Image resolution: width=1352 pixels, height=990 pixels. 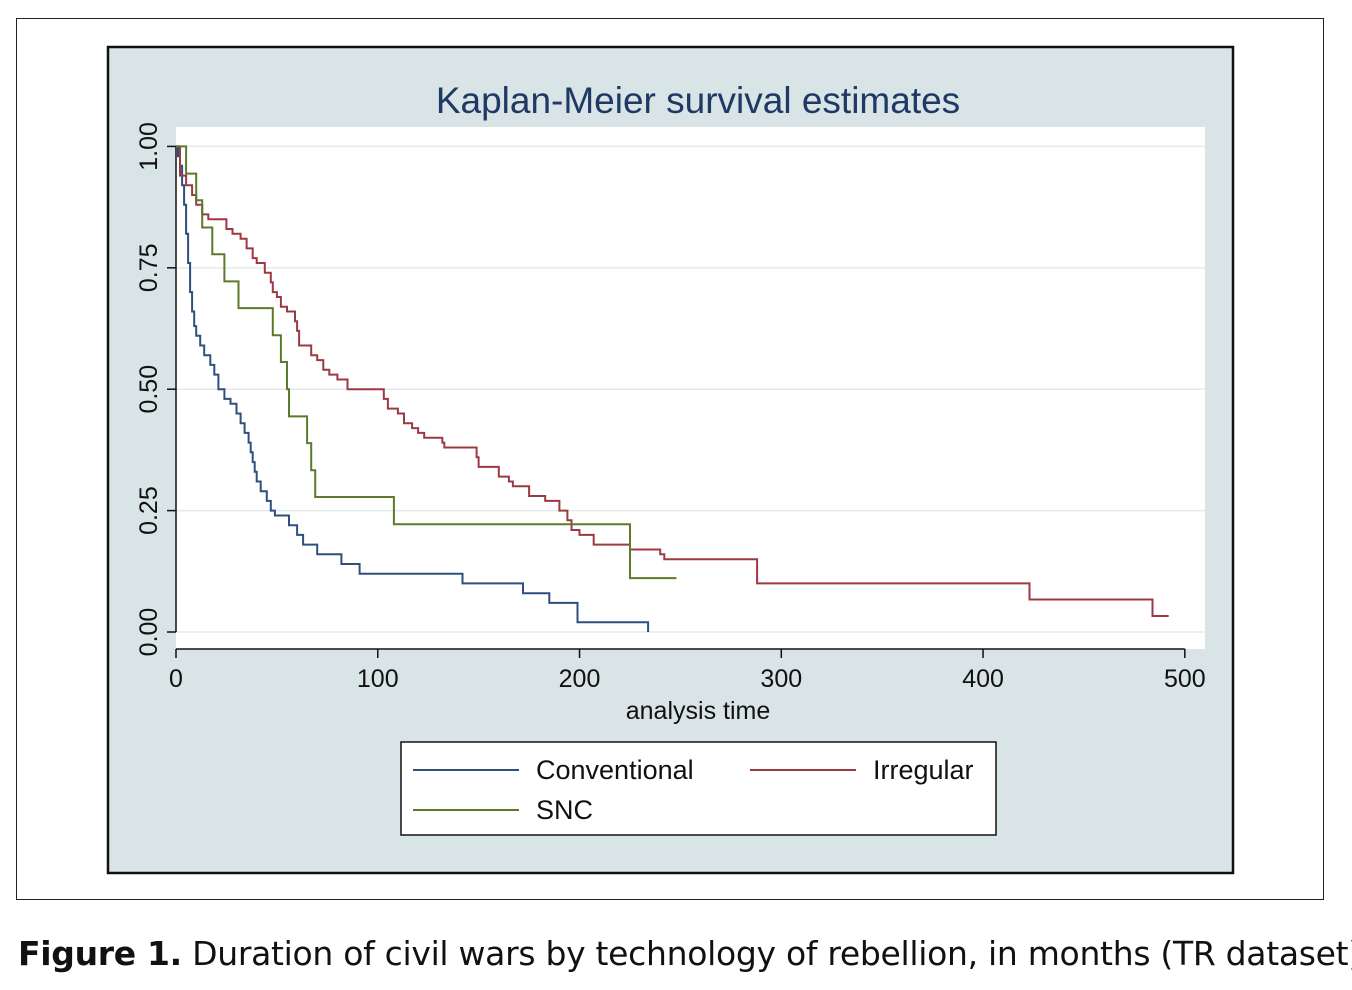 What do you see at coordinates (149, 389) in the screenshot?
I see `y-tick-label-2: 0.50` at bounding box center [149, 389].